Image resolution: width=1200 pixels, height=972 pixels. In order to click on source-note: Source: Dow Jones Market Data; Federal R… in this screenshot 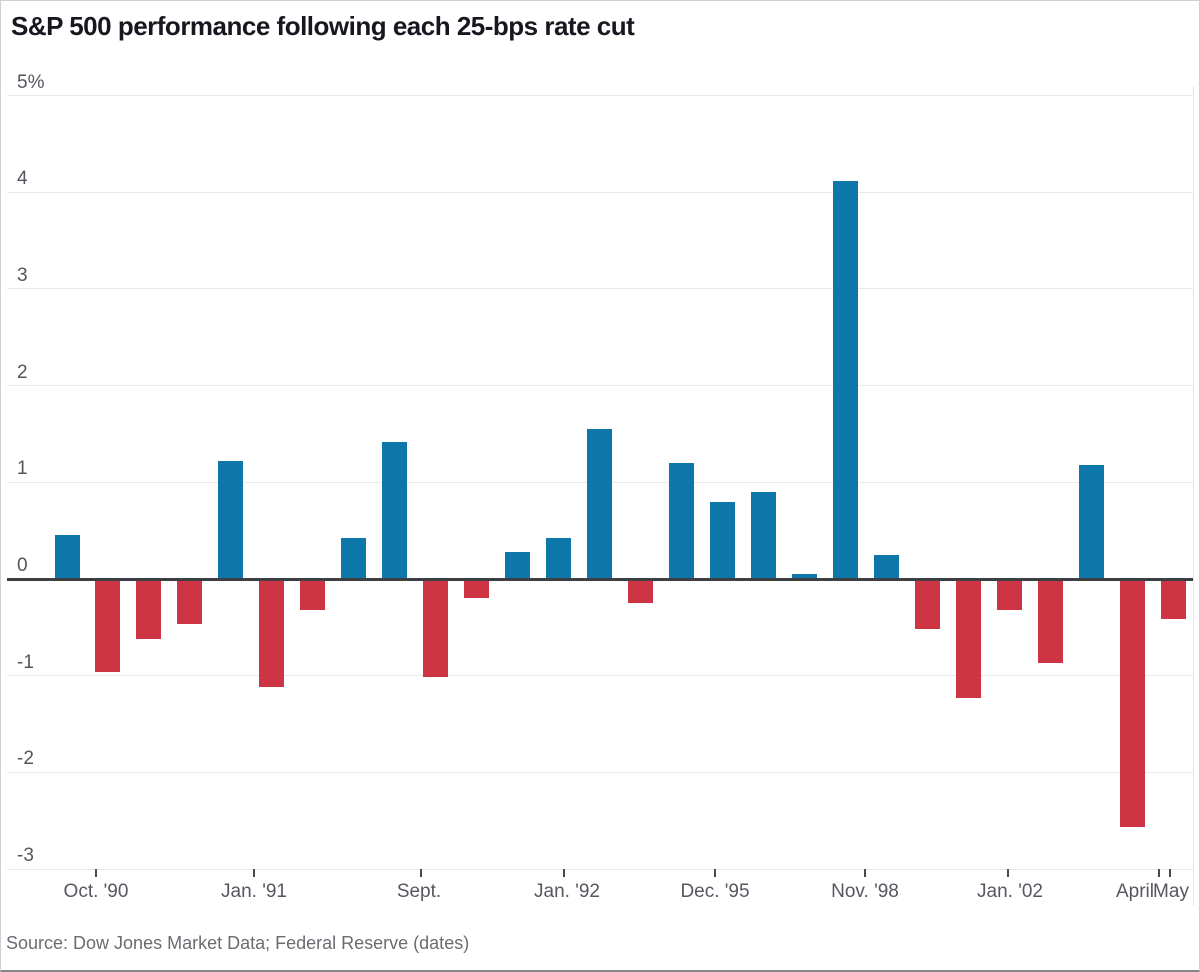, I will do `click(238, 943)`.